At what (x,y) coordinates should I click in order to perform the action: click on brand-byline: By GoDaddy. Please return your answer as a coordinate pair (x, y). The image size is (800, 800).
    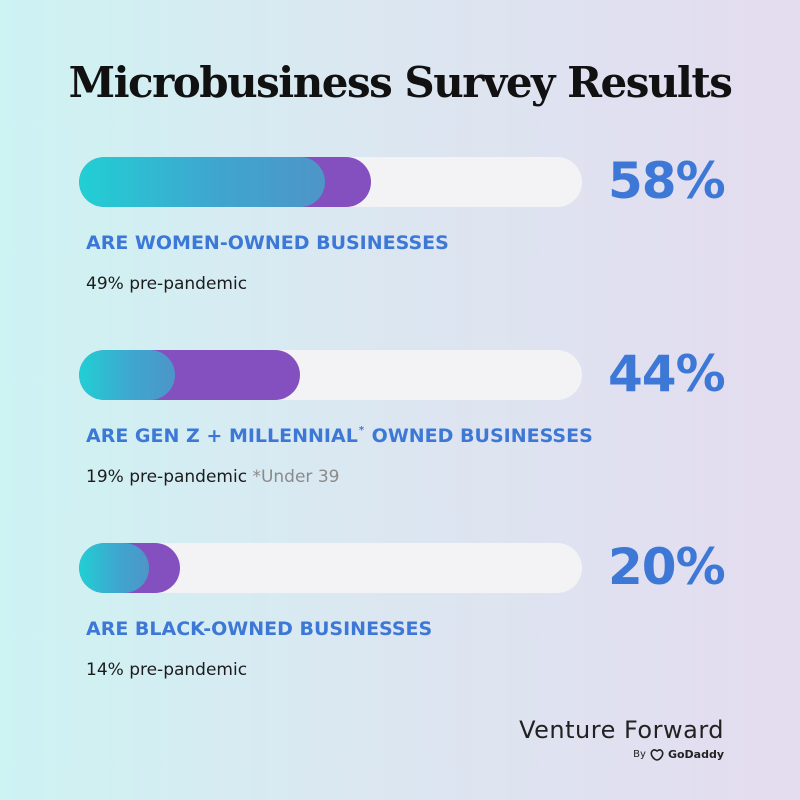
    Looking at the image, I should click on (678, 754).